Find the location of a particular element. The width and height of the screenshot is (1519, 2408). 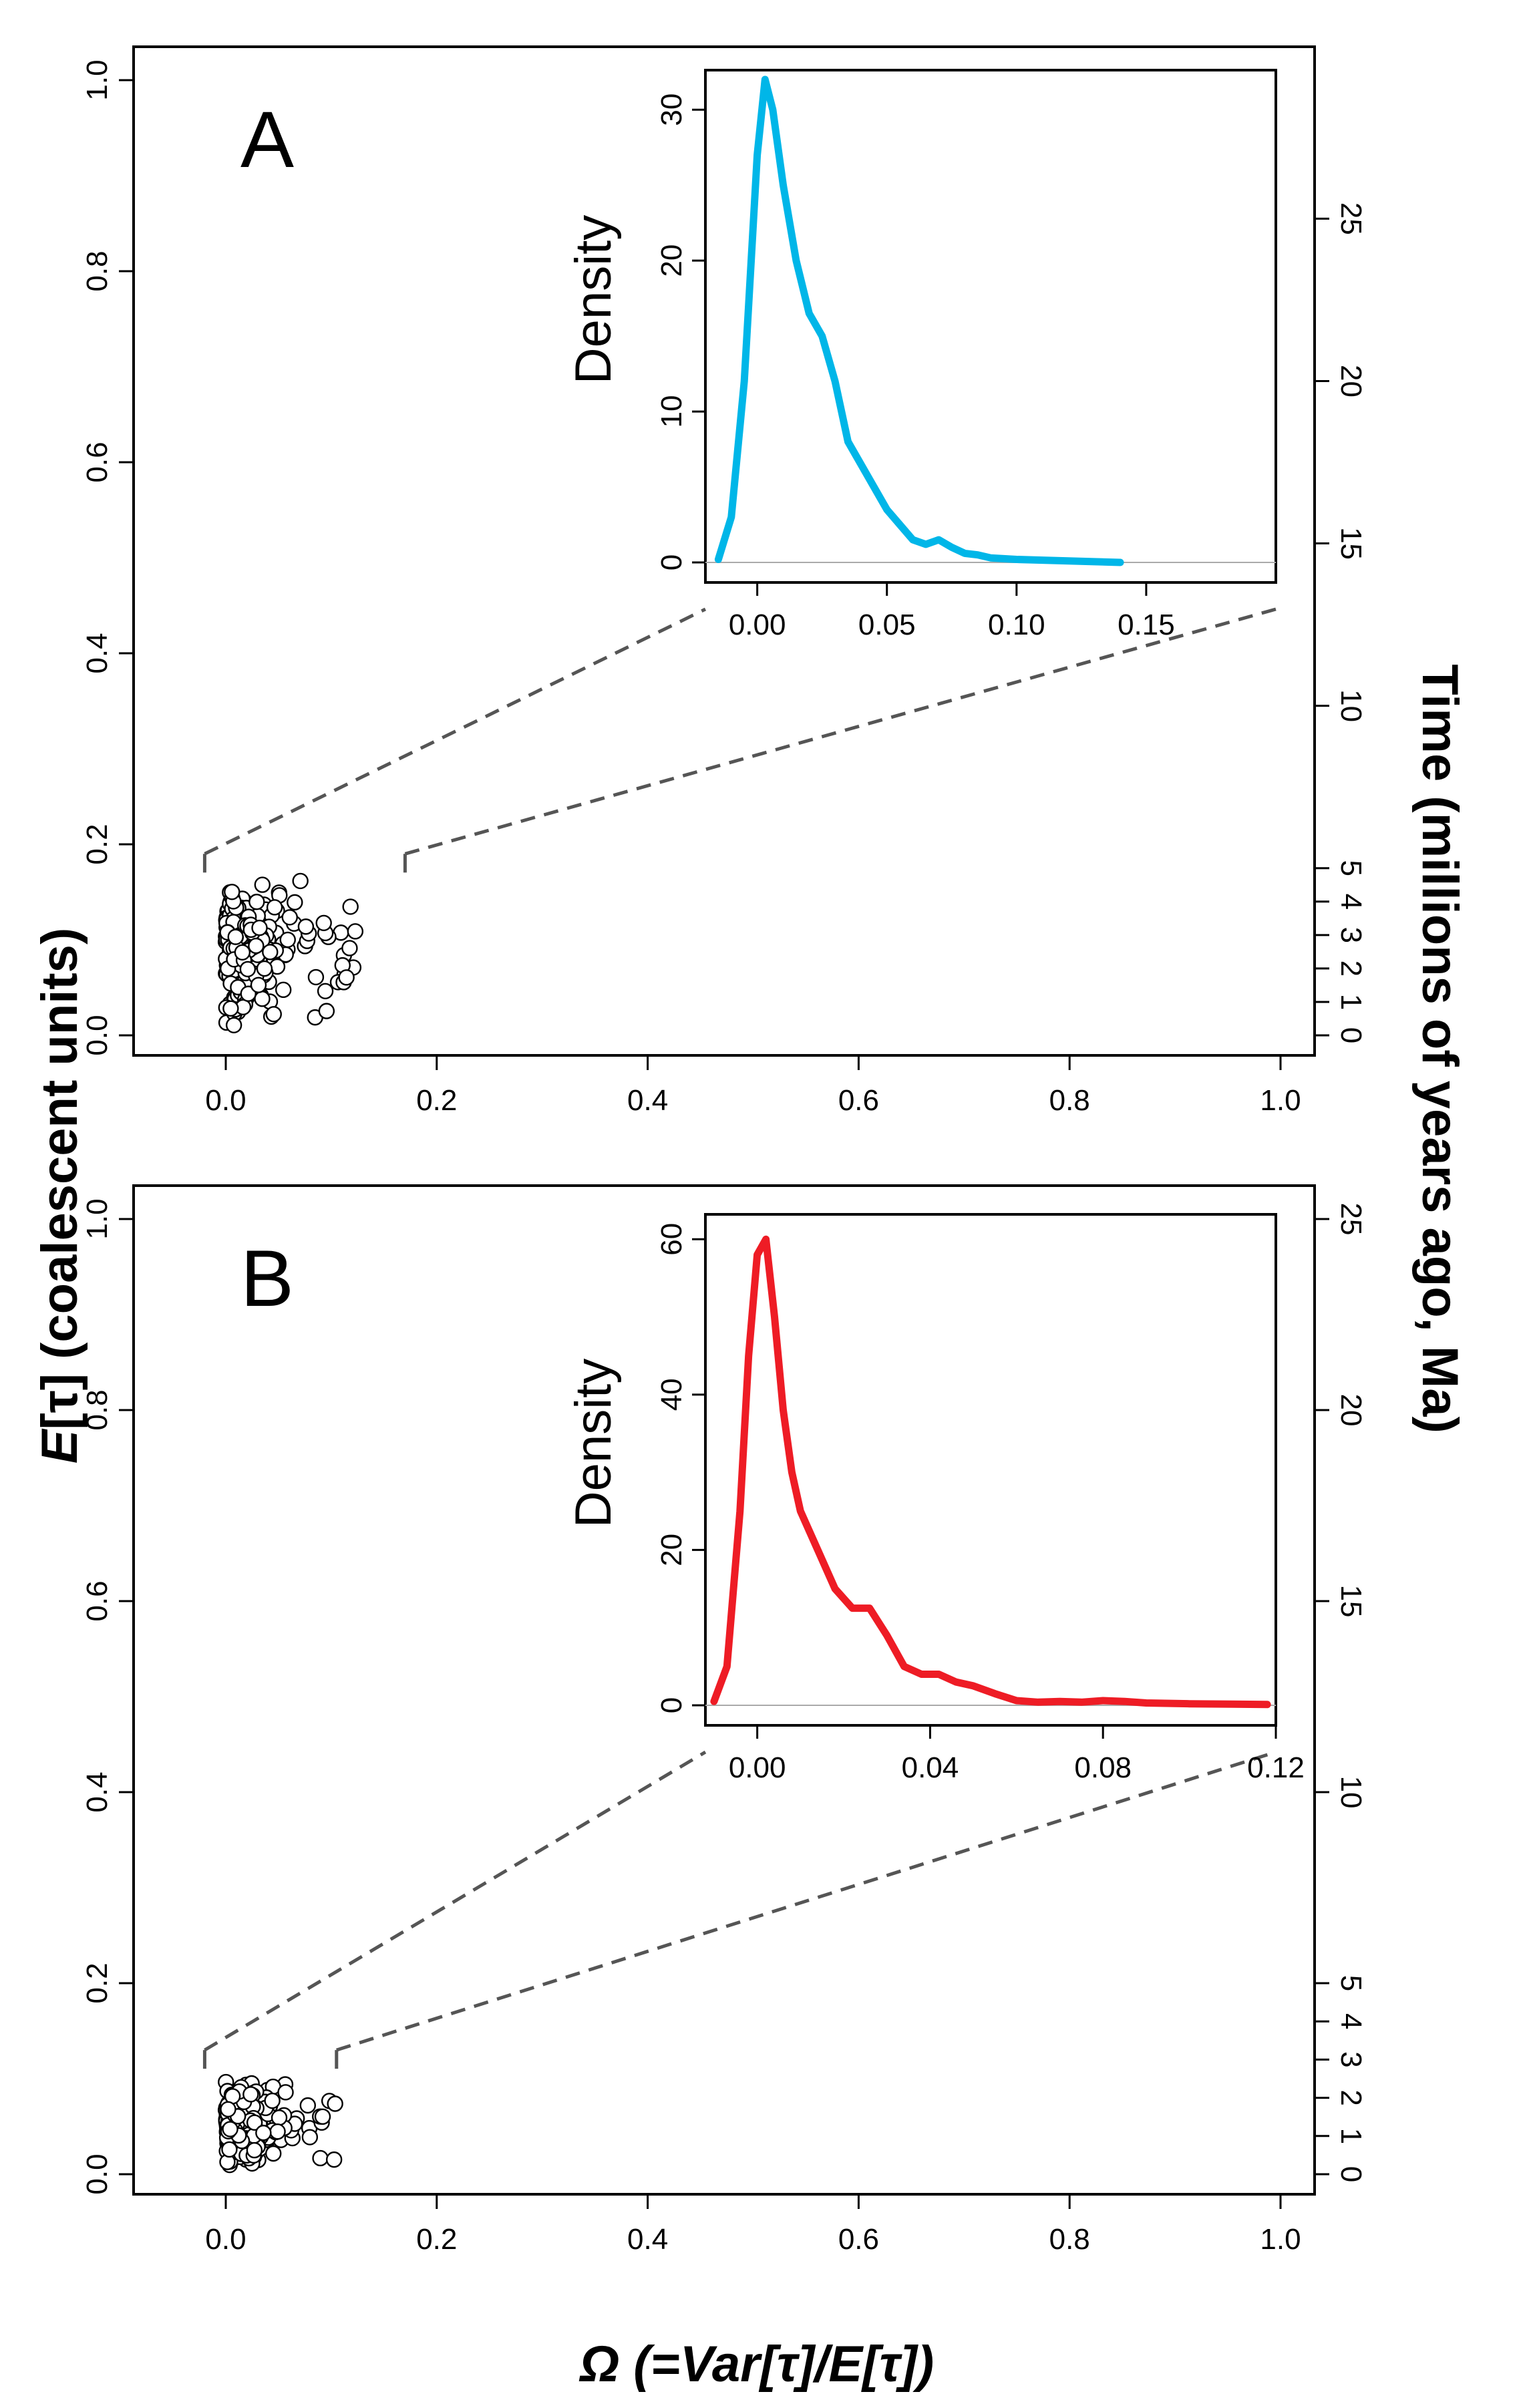

density-inset: 0.00 0.05 0.10 0.15 0 10 20 30 Density is located at coordinates (921, 355).